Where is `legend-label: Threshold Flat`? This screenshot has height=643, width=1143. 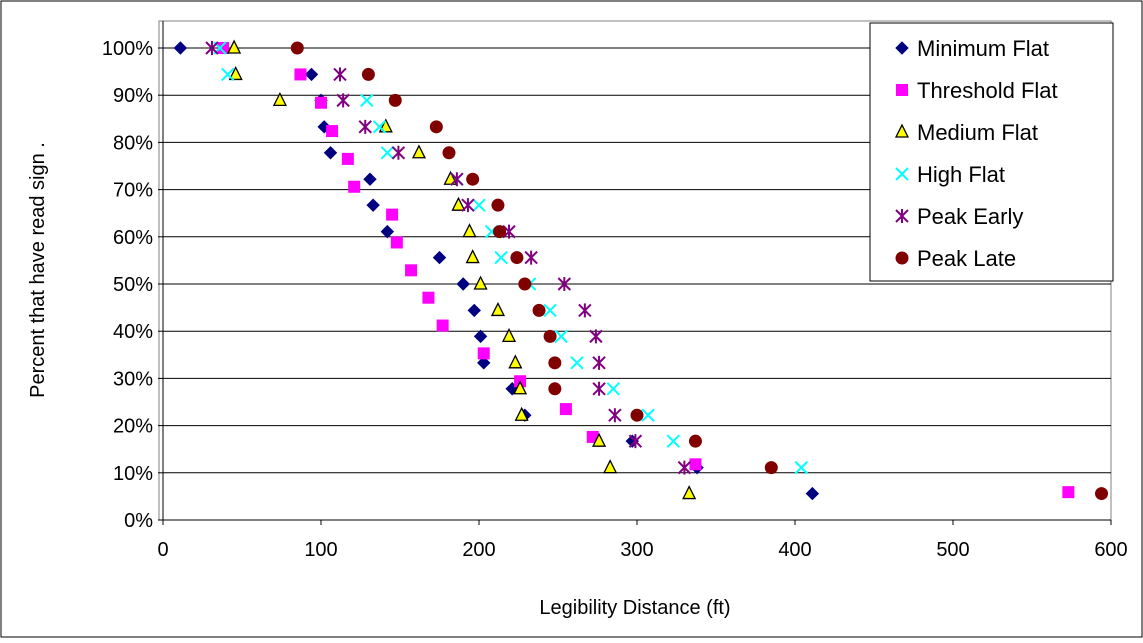
legend-label: Threshold Flat is located at coordinates (987, 90).